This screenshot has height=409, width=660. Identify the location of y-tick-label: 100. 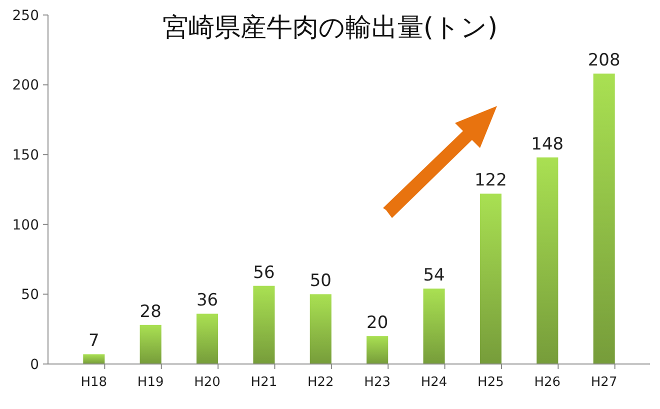
(25, 225).